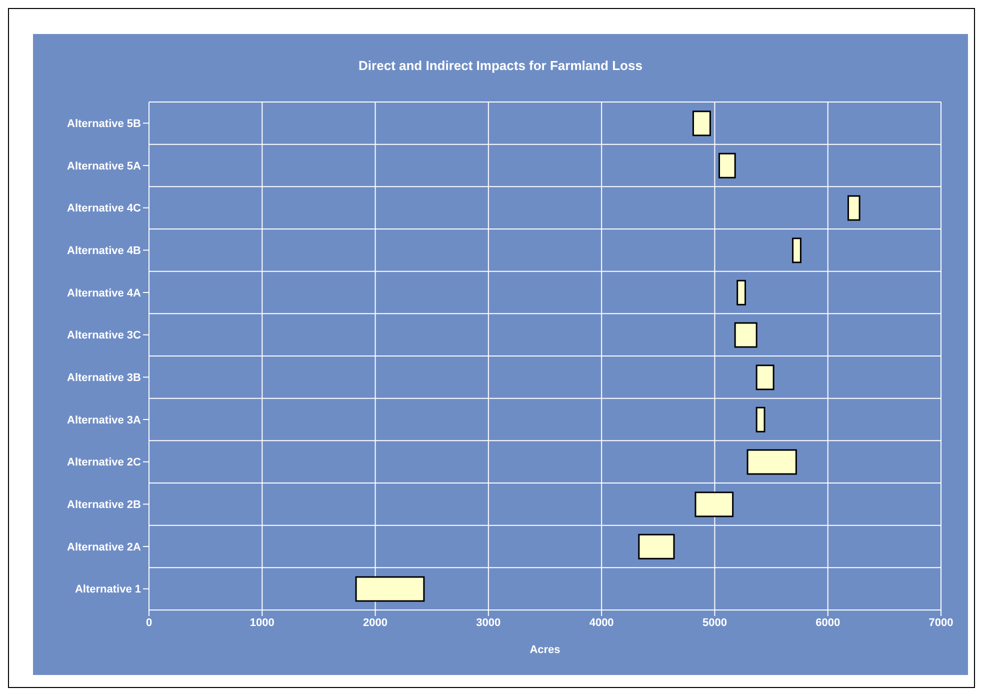  Describe the element at coordinates (545, 650) in the screenshot. I see `x-axis-title: Acres` at that location.